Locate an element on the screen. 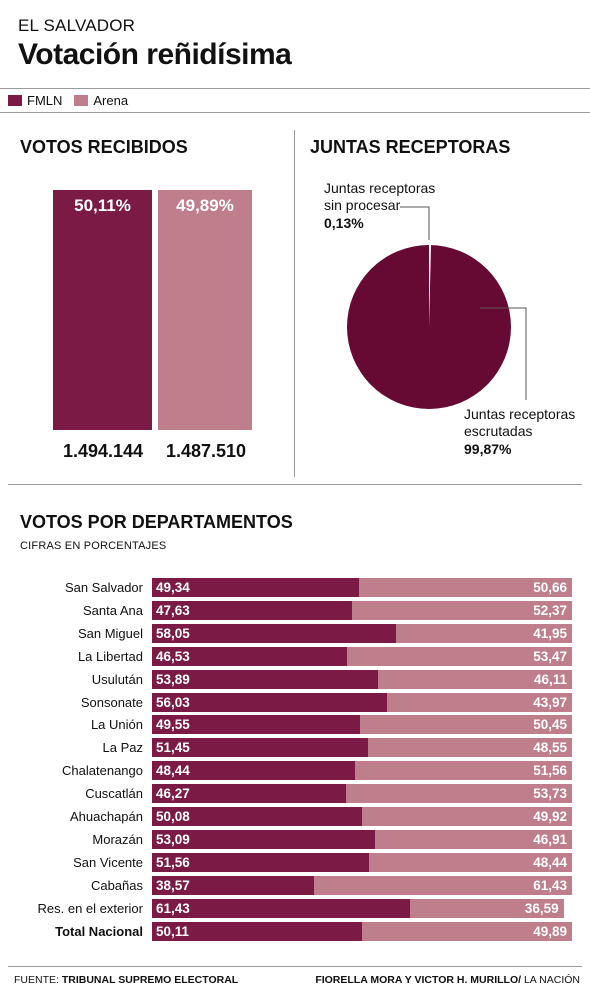 The height and width of the screenshot is (988, 590). row-label: Usulután is located at coordinates (117, 679).